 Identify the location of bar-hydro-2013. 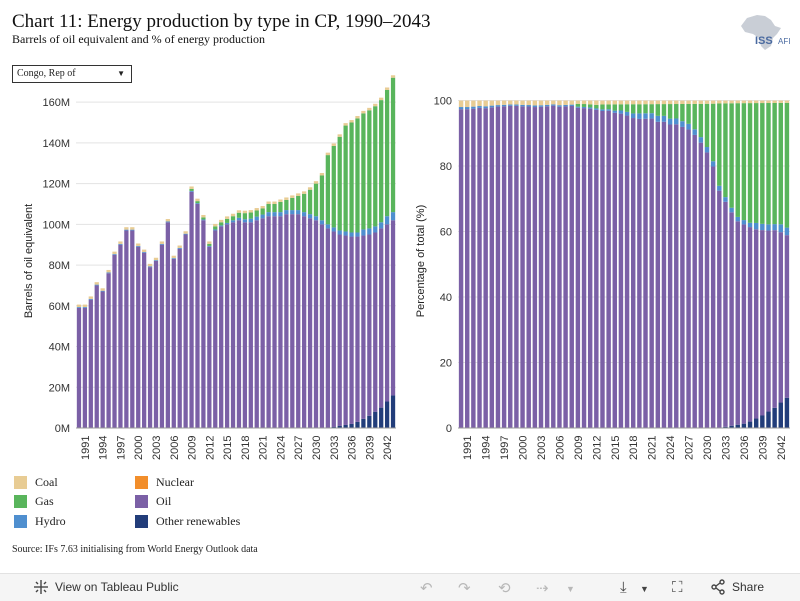
(215, 230).